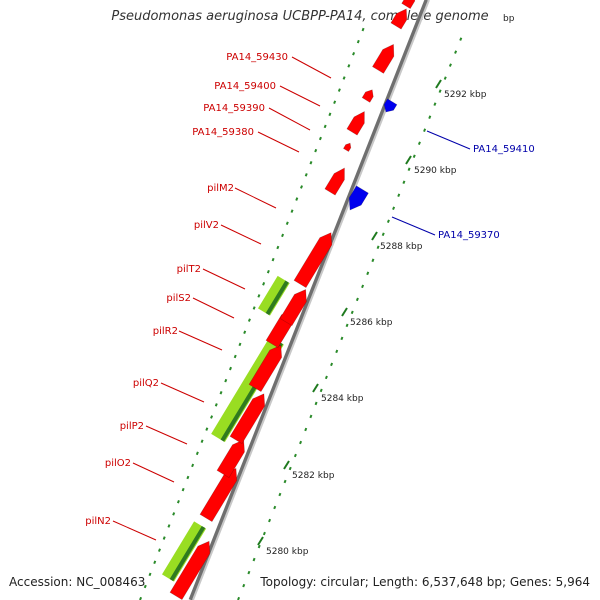 This screenshot has height=600, width=600. What do you see at coordinates (246, 140) in the screenshot?
I see `gene-label-forward: PA14_59380` at bounding box center [246, 140].